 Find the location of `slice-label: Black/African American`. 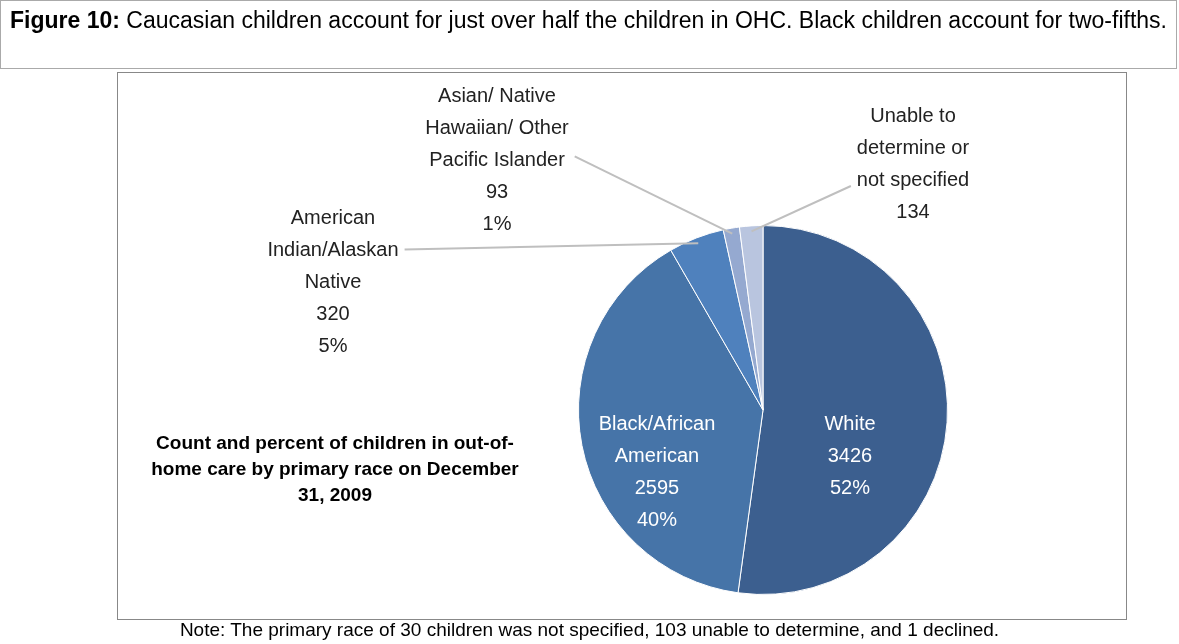

slice-label: Black/African American is located at coordinates (657, 438).